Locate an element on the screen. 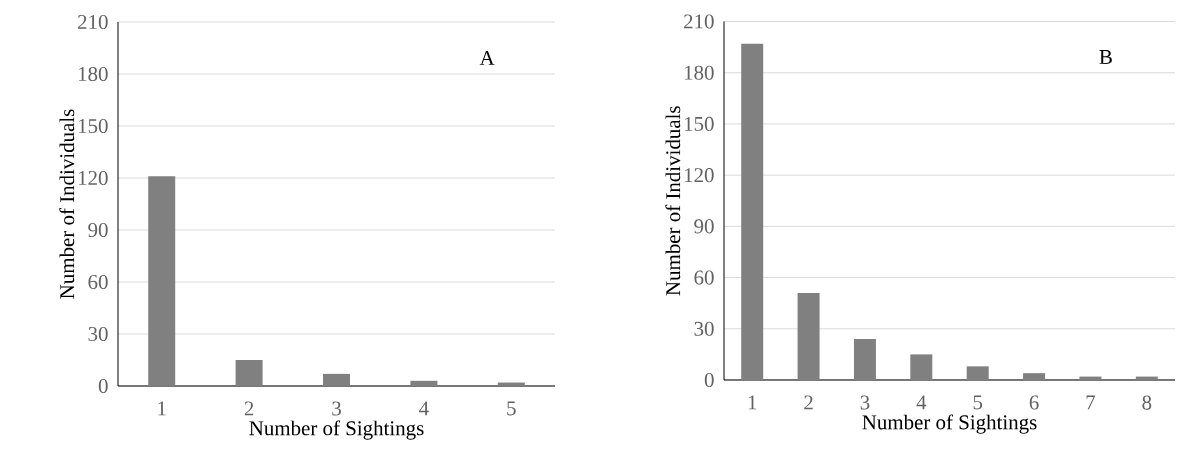 This screenshot has height=475, width=1179. annotation: A is located at coordinates (487, 58).